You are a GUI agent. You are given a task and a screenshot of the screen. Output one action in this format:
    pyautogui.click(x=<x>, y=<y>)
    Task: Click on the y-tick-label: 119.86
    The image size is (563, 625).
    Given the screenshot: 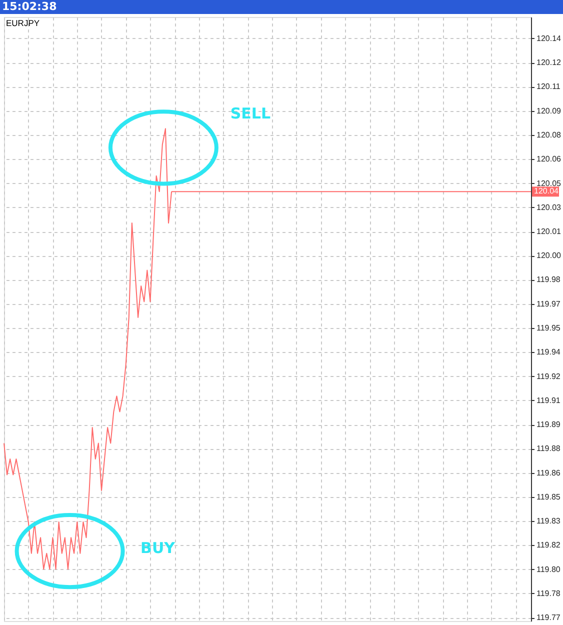 What is the action you would take?
    pyautogui.click(x=548, y=473)
    